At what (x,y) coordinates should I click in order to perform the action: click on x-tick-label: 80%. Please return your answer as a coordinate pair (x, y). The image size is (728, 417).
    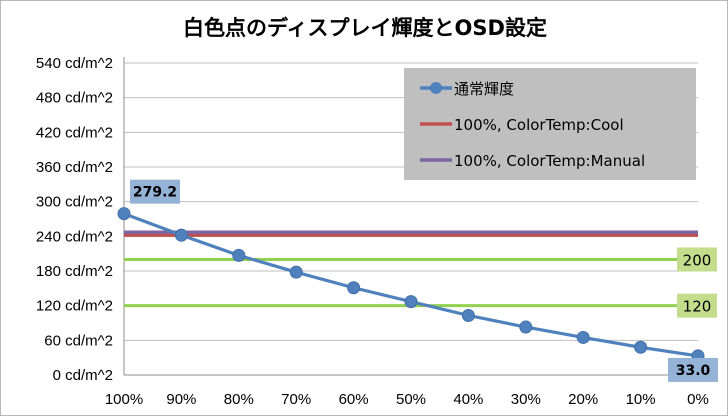
    Looking at the image, I should click on (239, 399).